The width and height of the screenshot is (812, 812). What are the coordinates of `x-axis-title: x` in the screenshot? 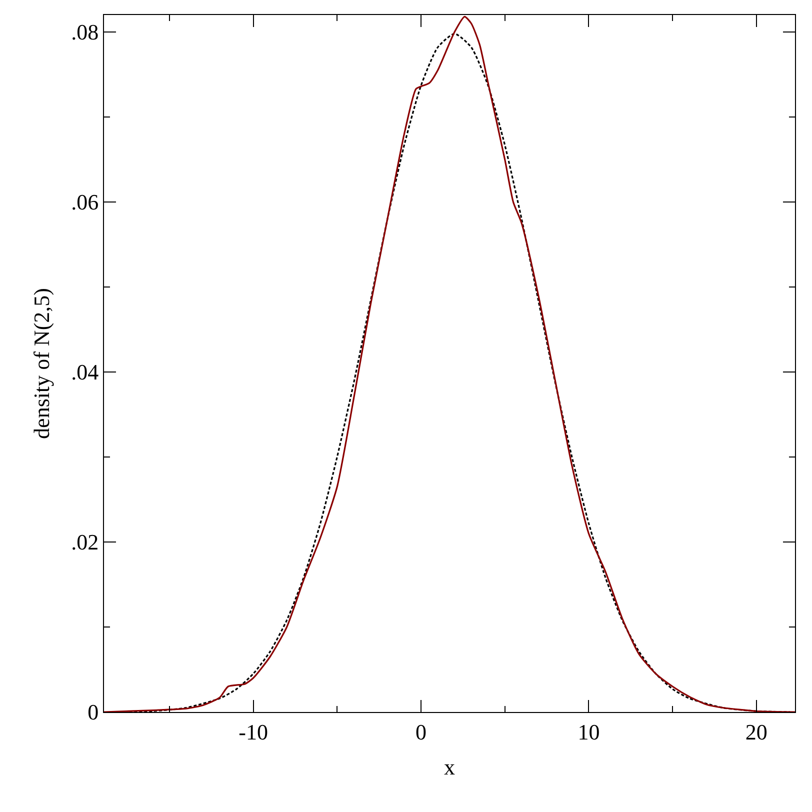 It's located at (449, 767).